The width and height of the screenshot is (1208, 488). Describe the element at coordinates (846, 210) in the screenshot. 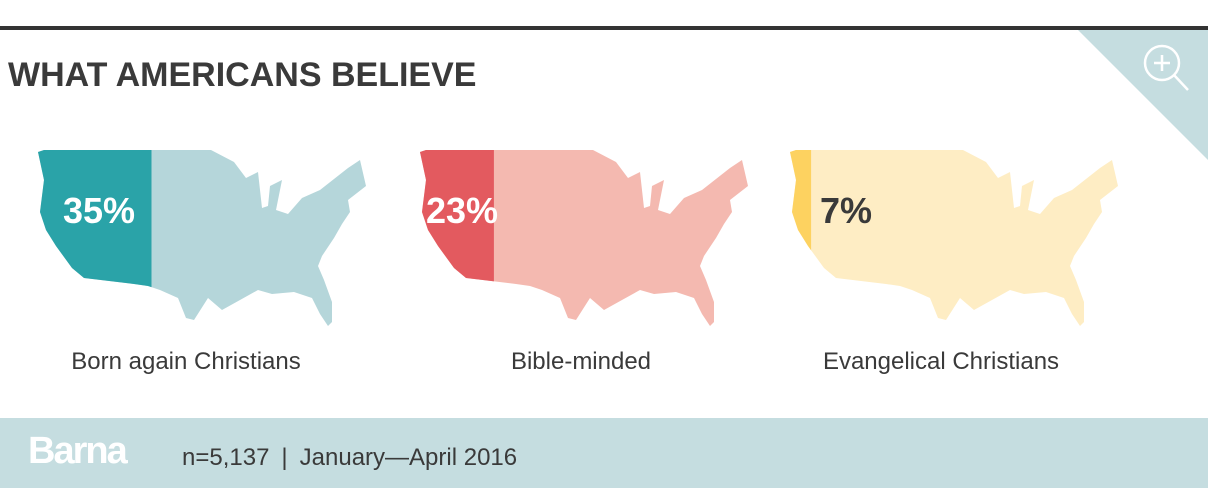

I see `value-label: 7%` at that location.